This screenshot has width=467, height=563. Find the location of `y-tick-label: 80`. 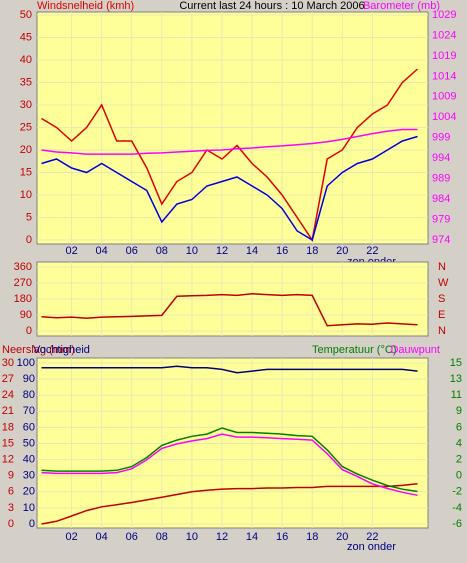

y-tick-label: 80 is located at coordinates (29, 395).